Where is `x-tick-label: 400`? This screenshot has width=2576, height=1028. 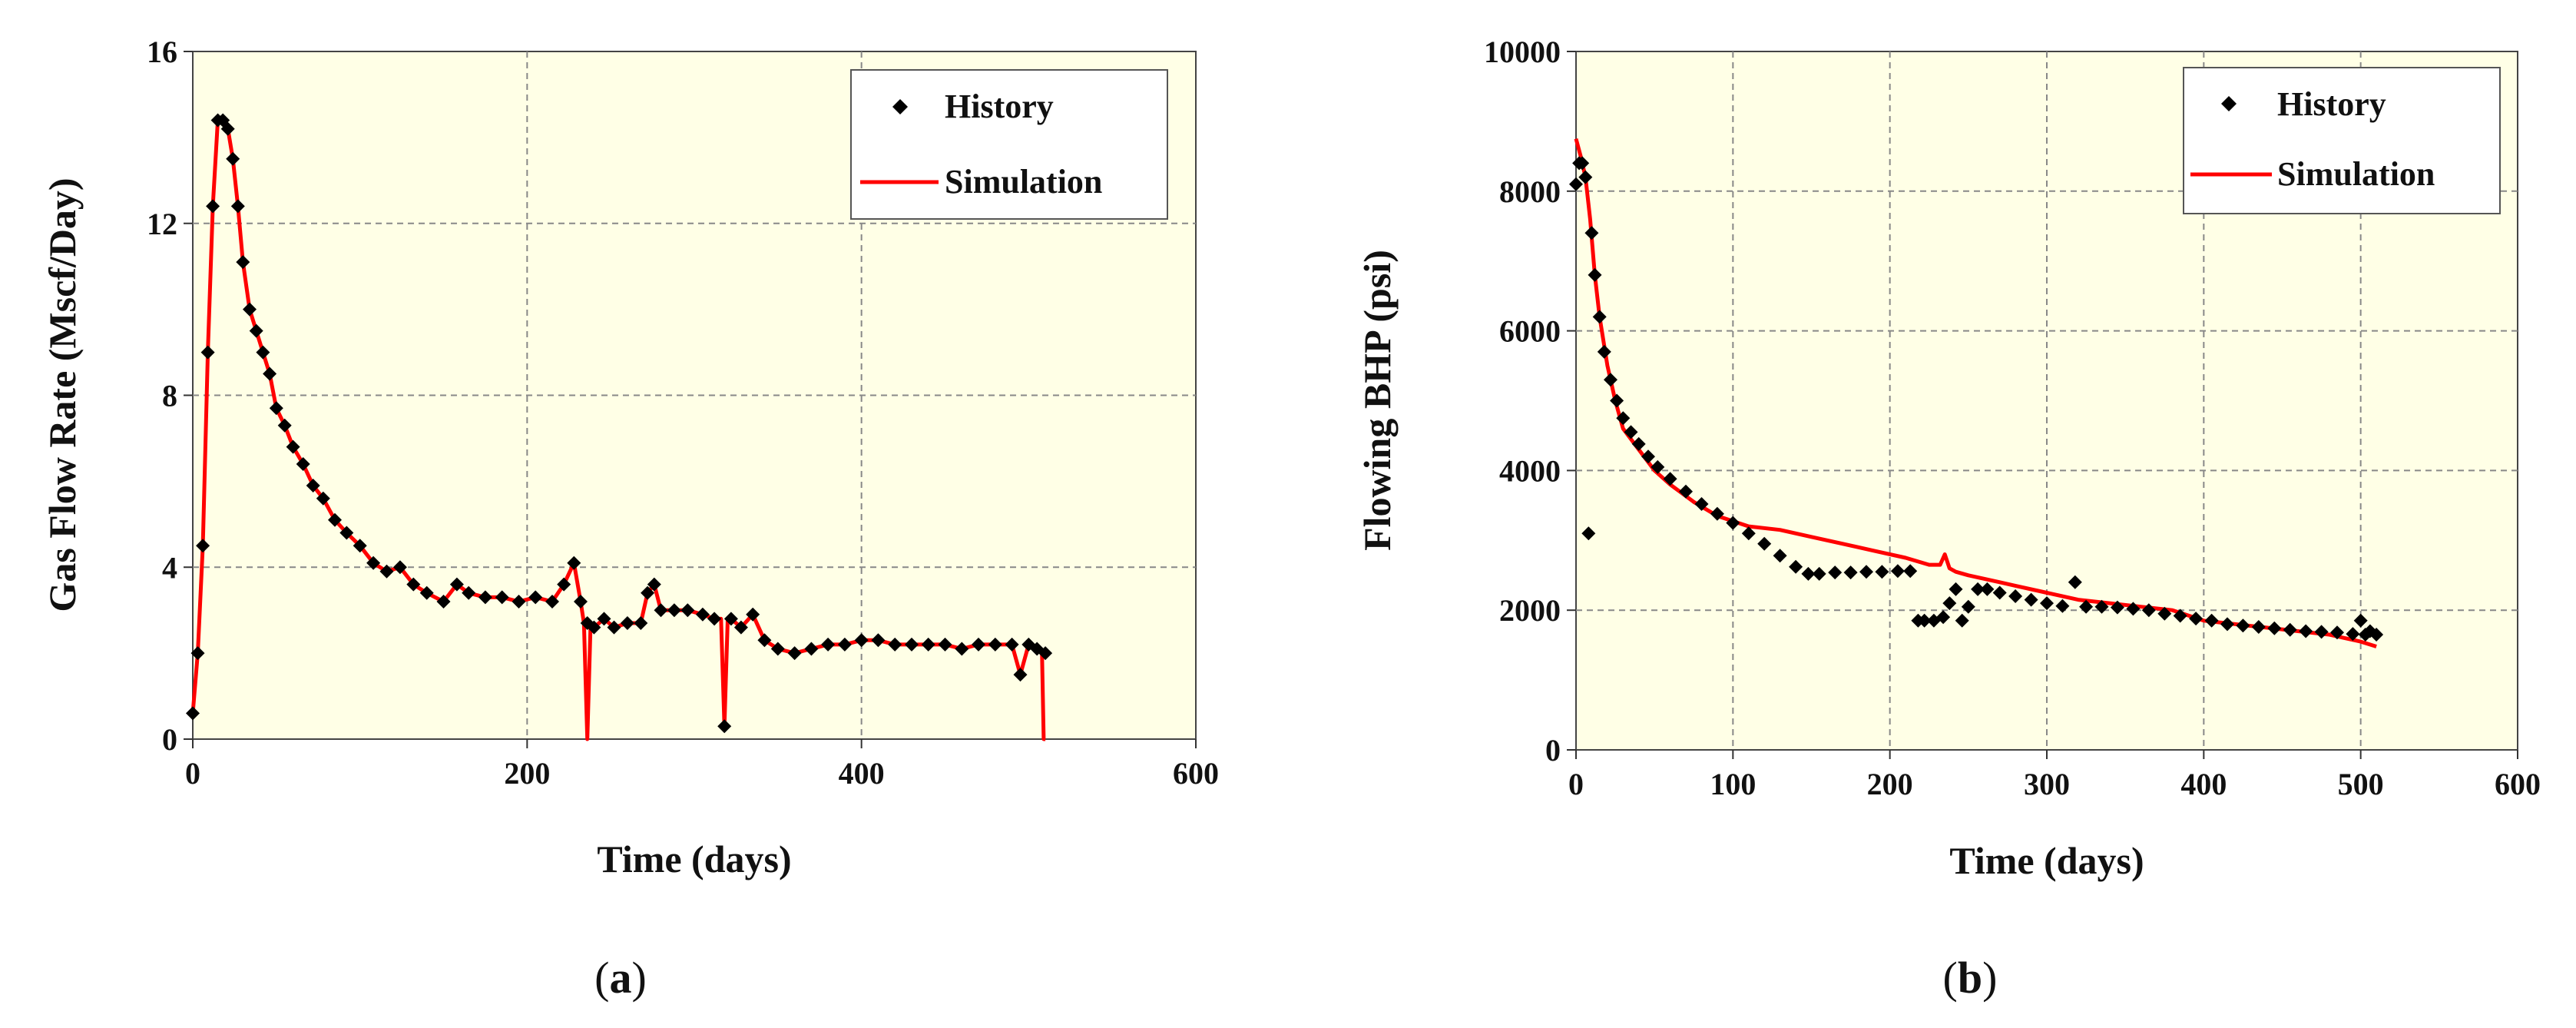
x-tick-label: 400 is located at coordinates (2203, 784).